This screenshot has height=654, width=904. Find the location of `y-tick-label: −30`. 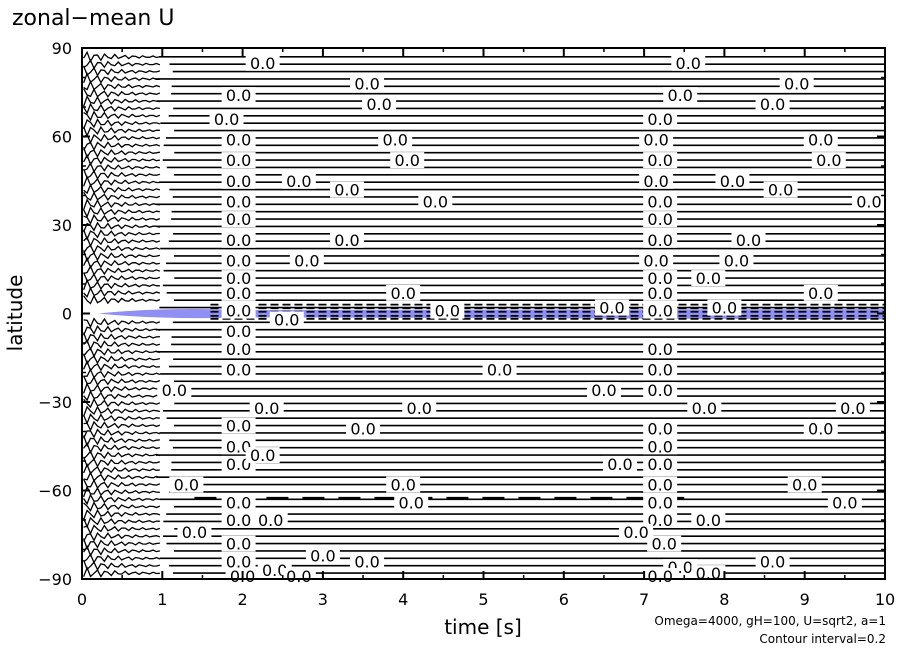

y-tick-label: −30 is located at coordinates (55, 402).